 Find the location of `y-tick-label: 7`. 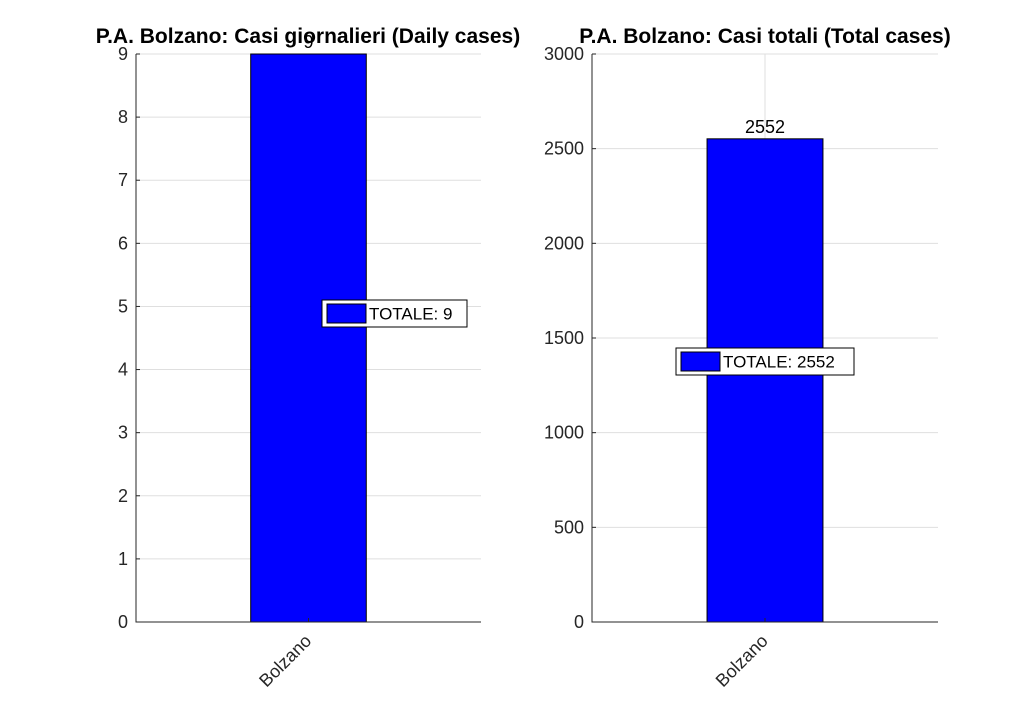

y-tick-label: 7 is located at coordinates (123, 180).